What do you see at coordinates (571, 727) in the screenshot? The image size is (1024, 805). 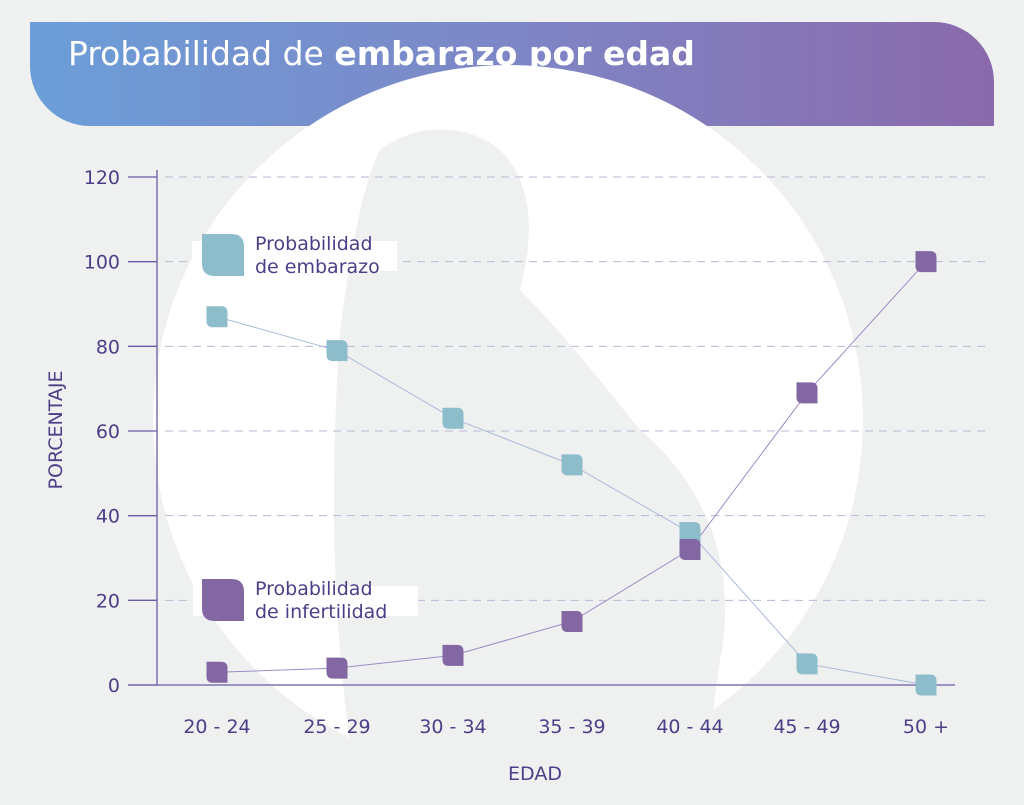 I see `x-tick-label: 35 - 39` at bounding box center [571, 727].